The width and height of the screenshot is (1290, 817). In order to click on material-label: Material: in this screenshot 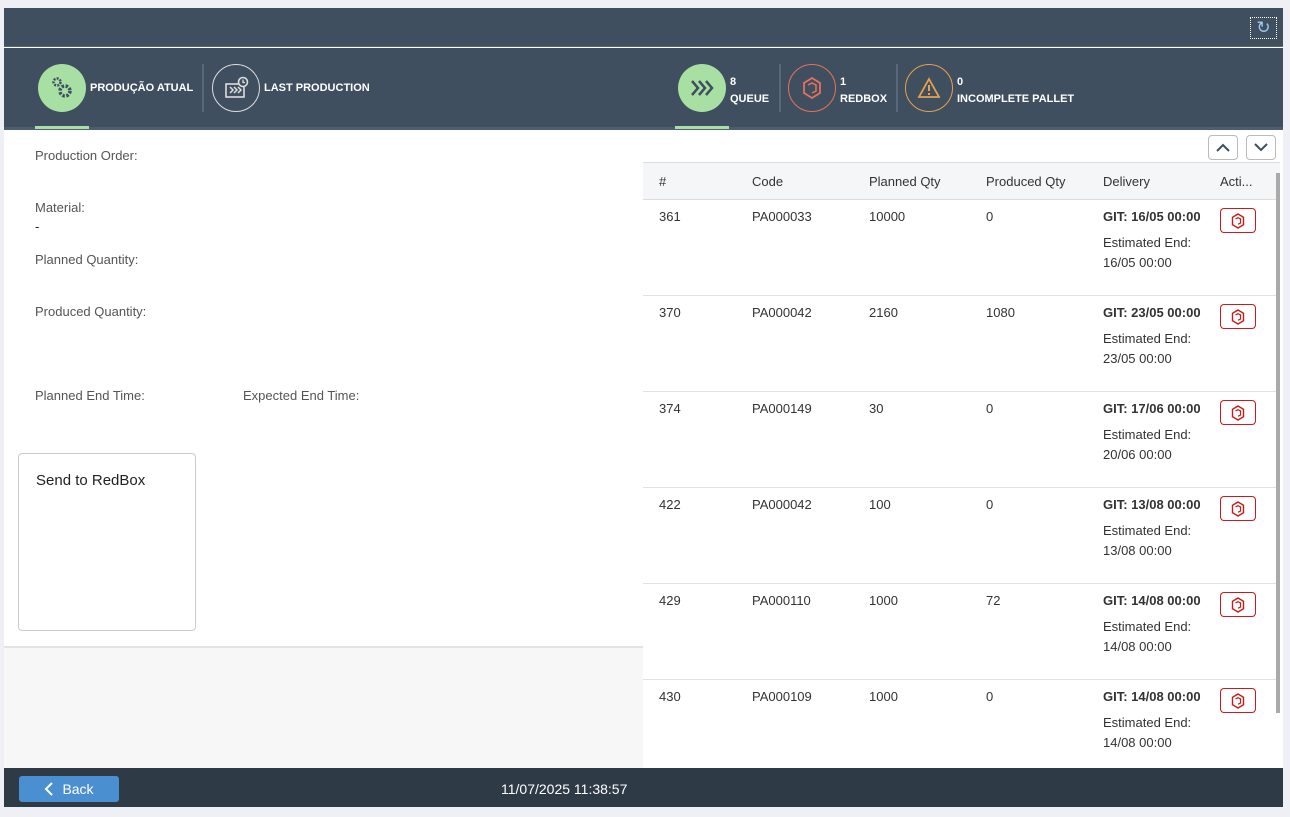, I will do `click(60, 207)`.